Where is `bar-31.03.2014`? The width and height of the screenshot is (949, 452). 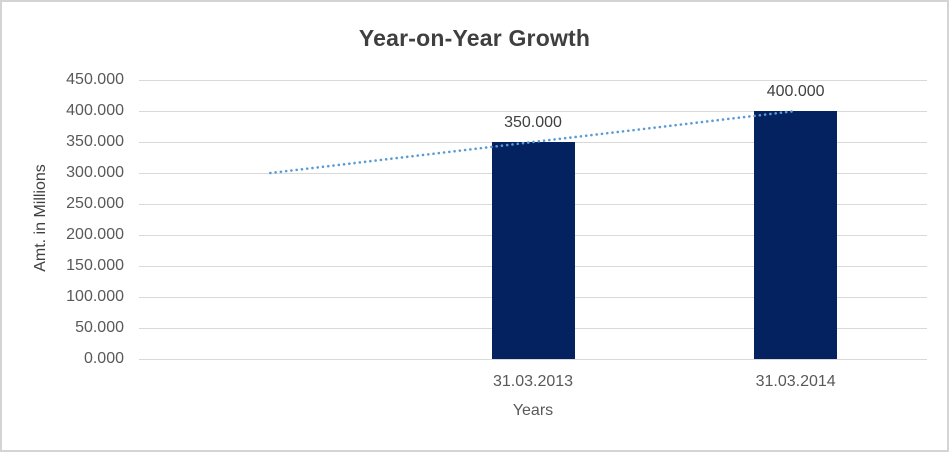 bar-31.03.2014 is located at coordinates (796, 235).